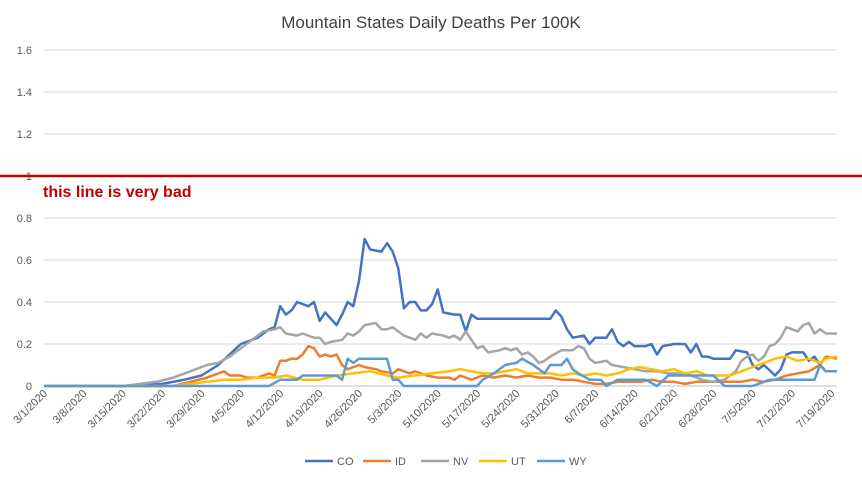 This screenshot has height=480, width=862. I want to click on x-tick-label: 5/17/2020, so click(461, 409).